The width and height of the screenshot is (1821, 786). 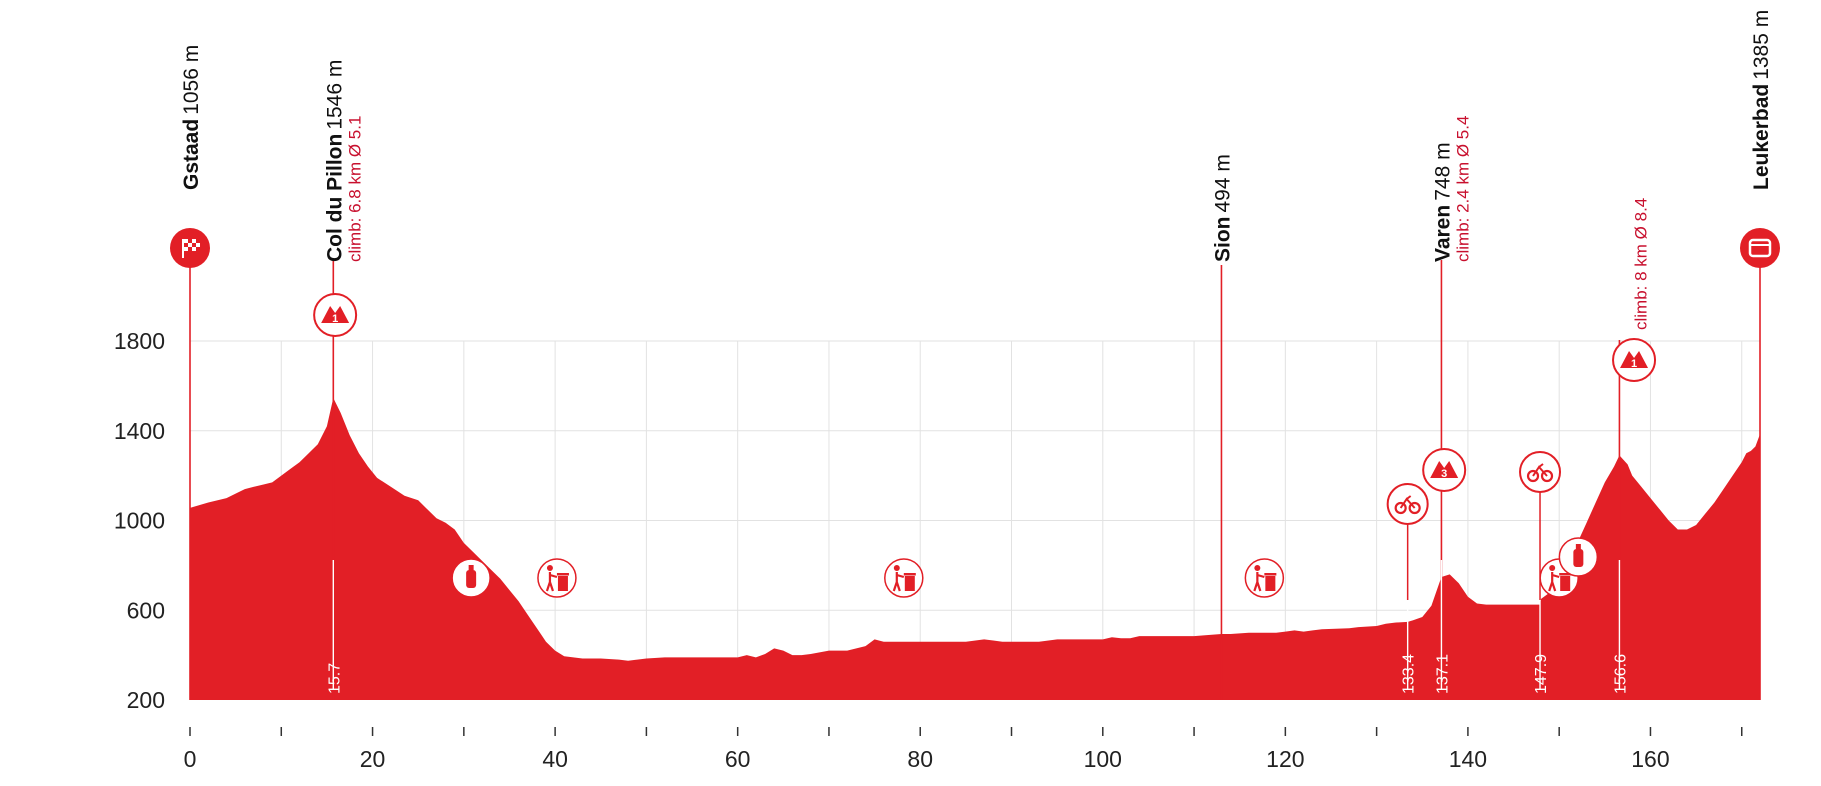 I want to click on place-elevation: 748 m, so click(x=1442, y=171).